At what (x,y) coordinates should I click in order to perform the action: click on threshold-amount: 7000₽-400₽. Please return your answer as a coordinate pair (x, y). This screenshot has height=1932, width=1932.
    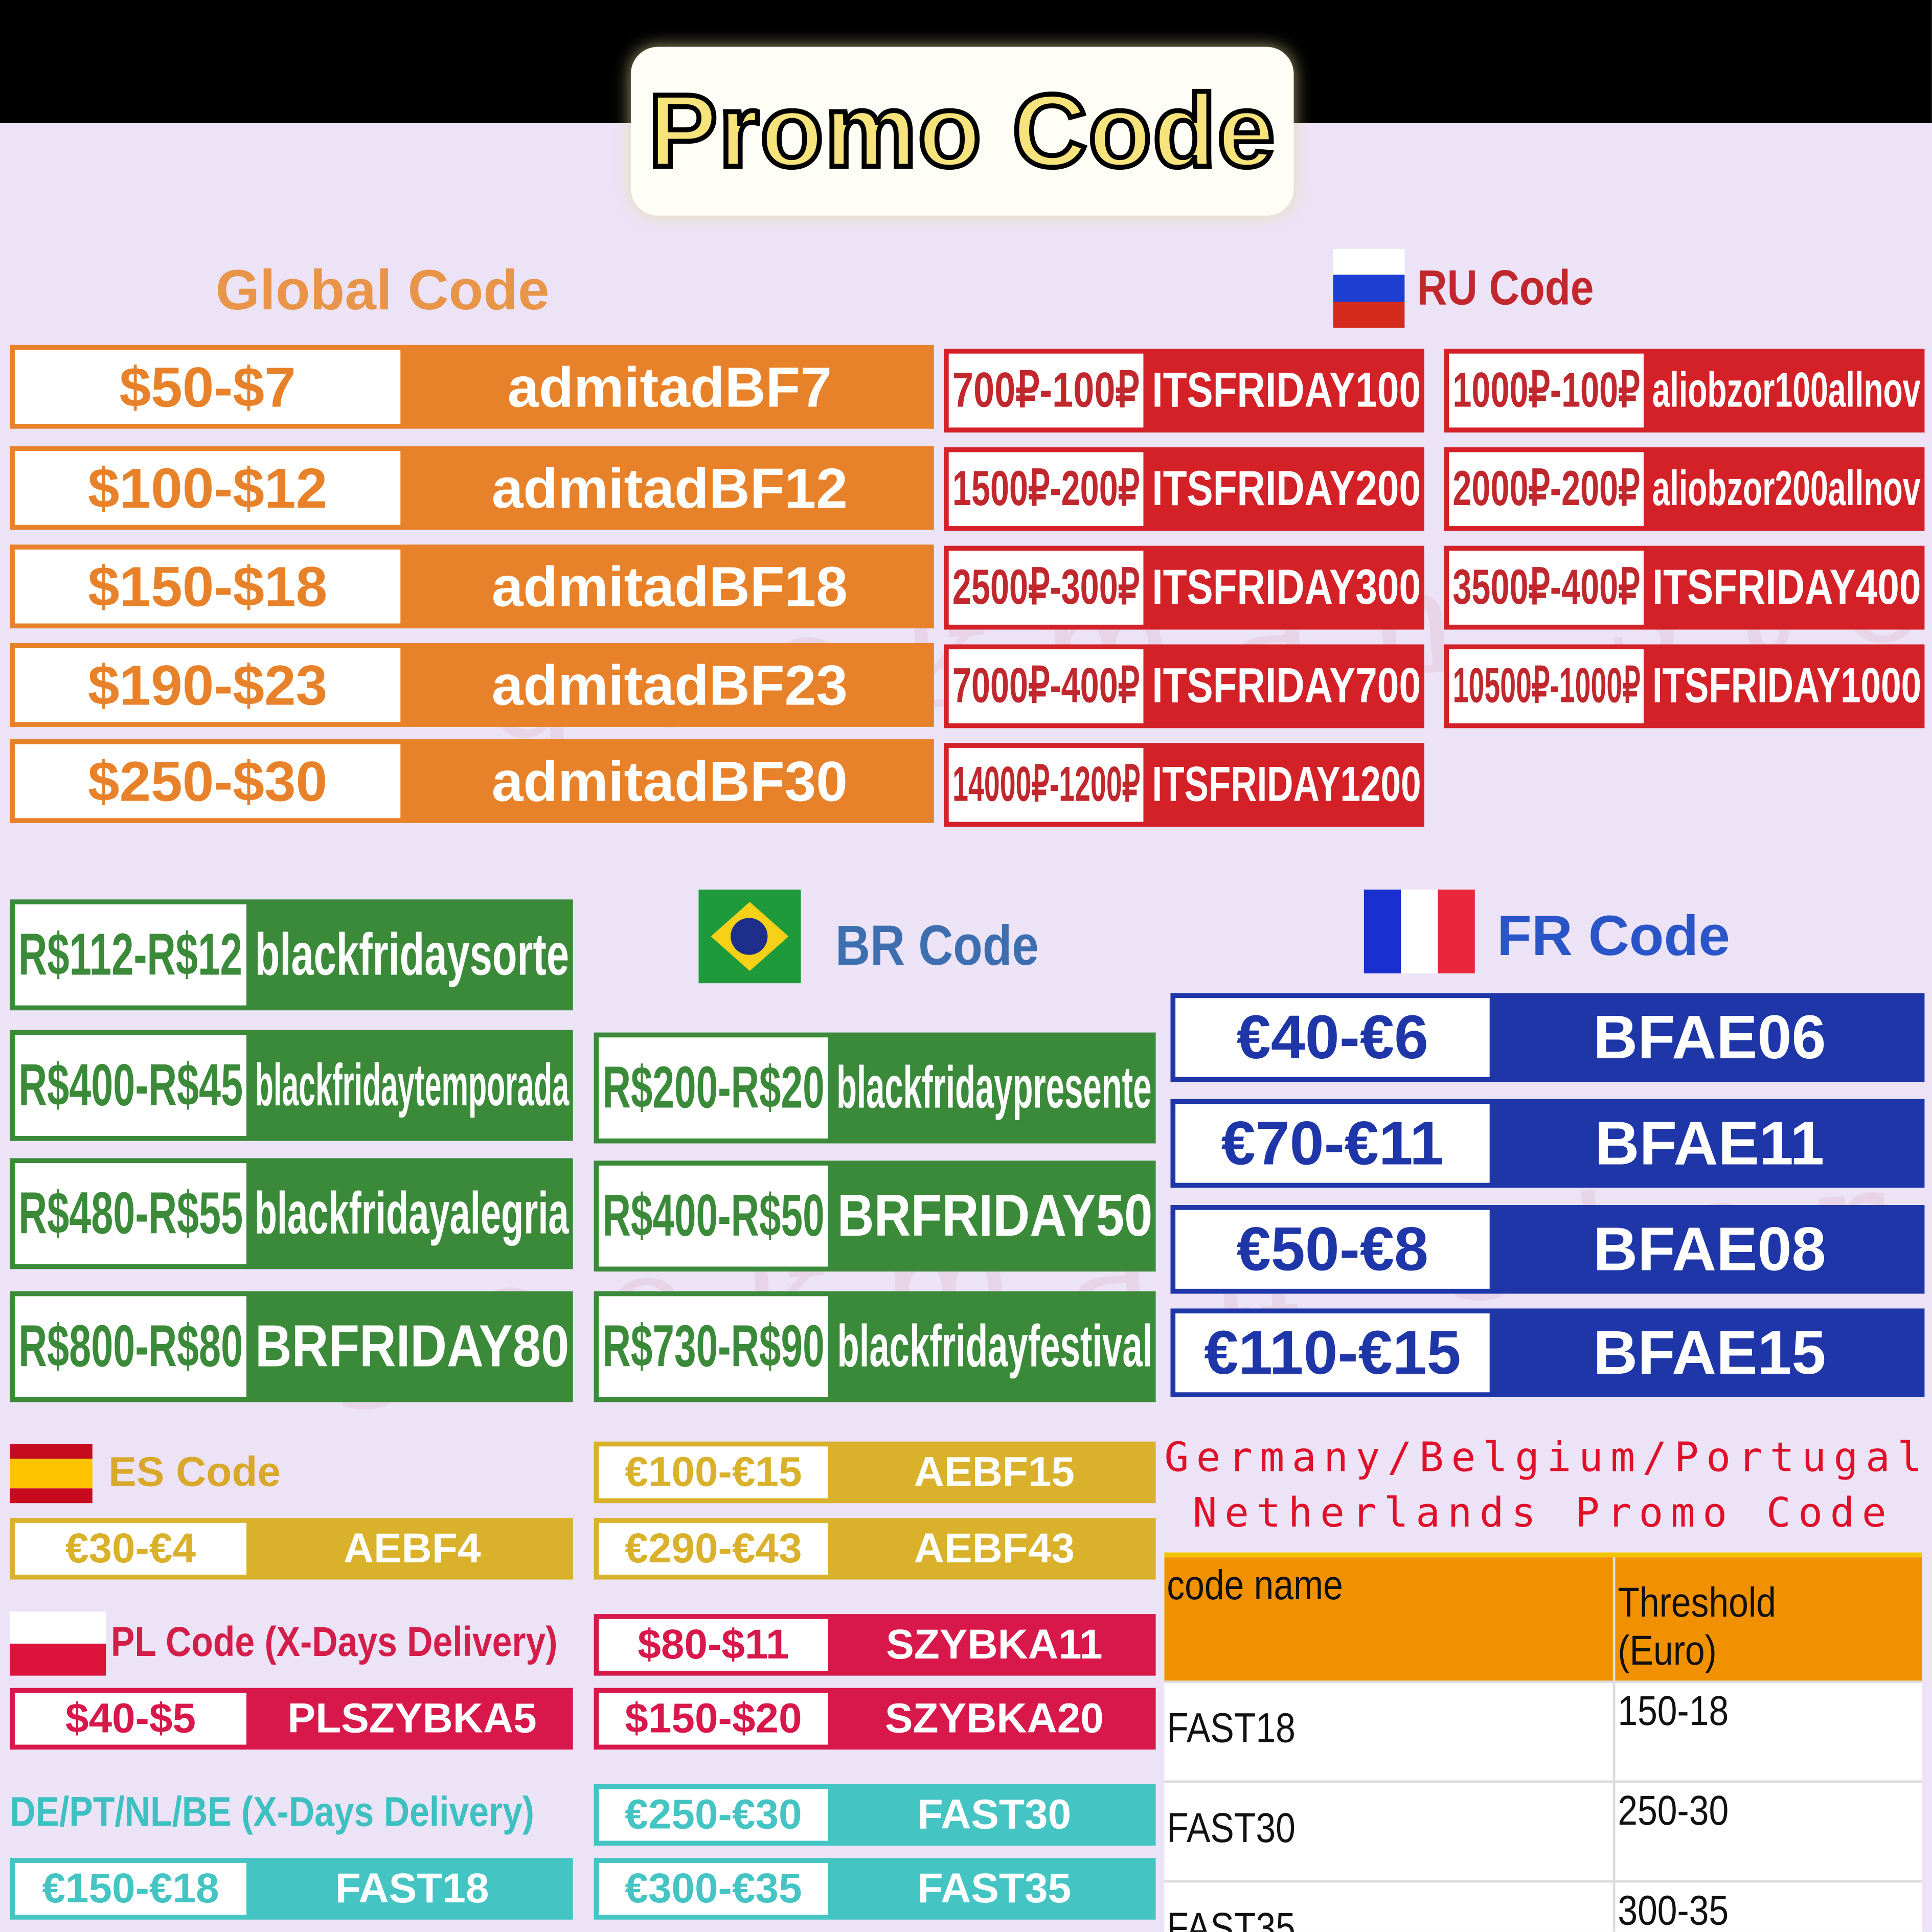
    Looking at the image, I should click on (1046, 686).